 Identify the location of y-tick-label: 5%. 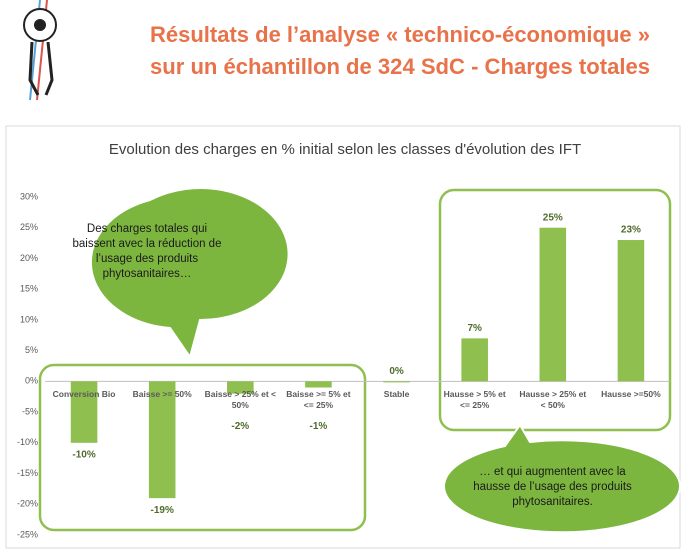
(31, 350).